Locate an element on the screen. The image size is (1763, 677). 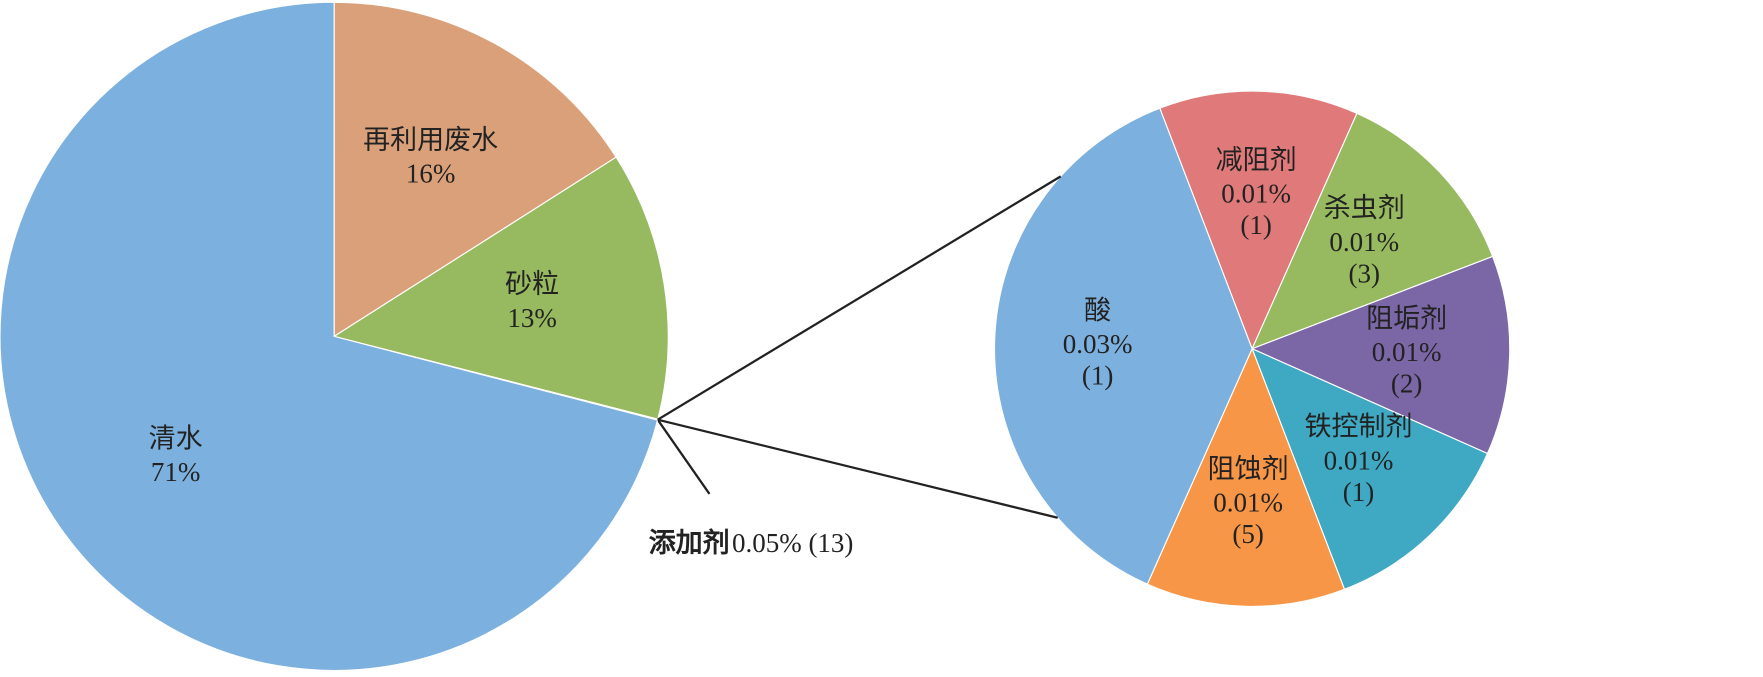
value-label: 16% is located at coordinates (431, 174).